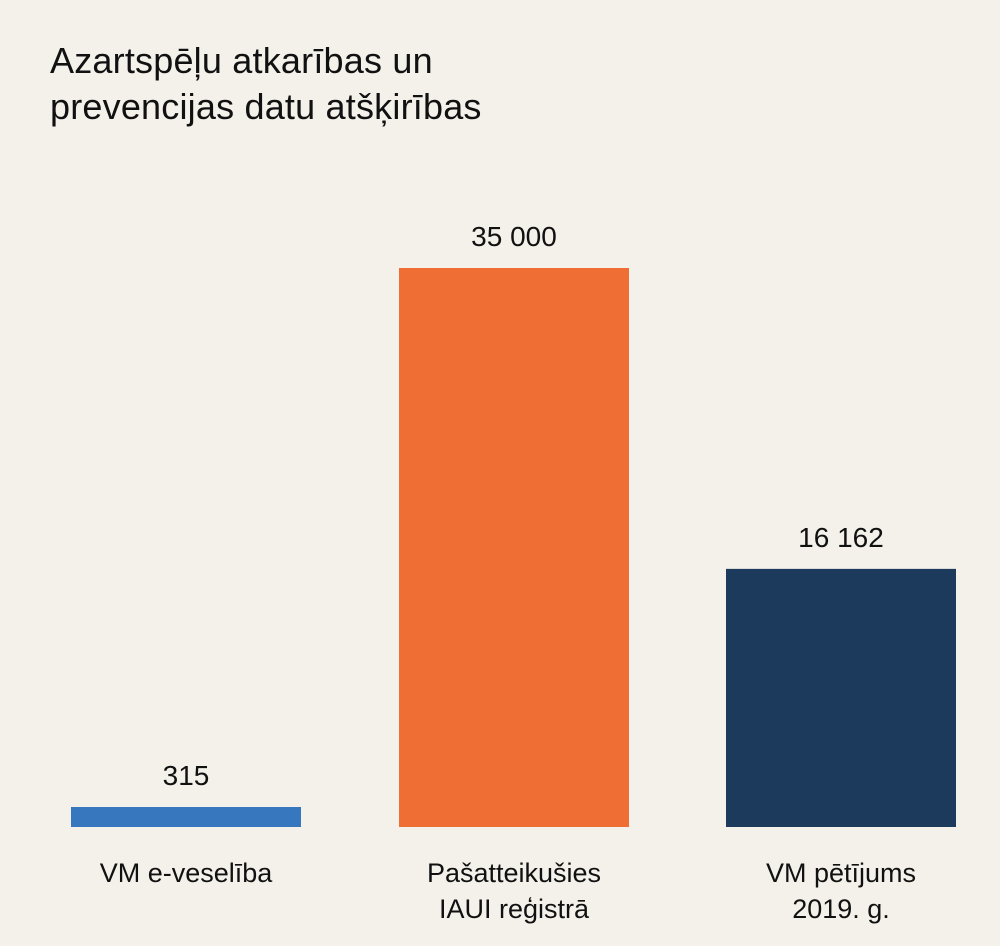 The image size is (1000, 946). Describe the element at coordinates (186, 775) in the screenshot. I see `bar-value-label-1: 315` at that location.